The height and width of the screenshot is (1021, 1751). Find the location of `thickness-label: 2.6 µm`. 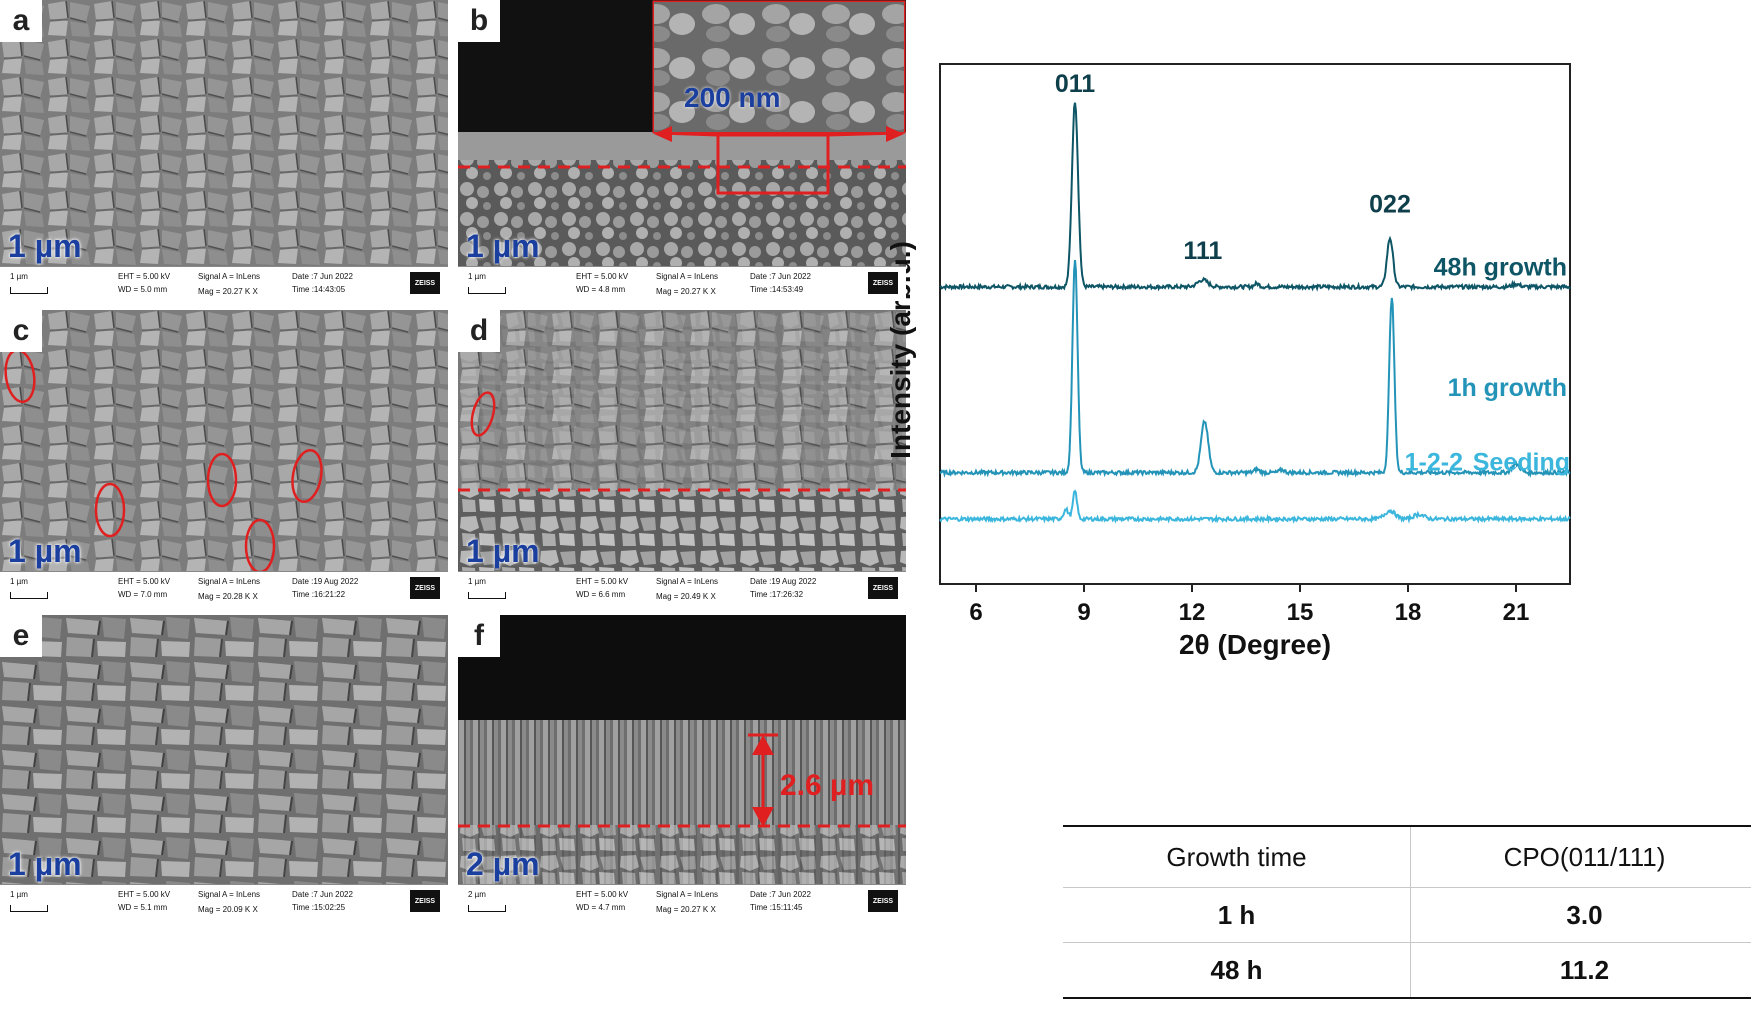

thickness-label: 2.6 µm is located at coordinates (827, 785).